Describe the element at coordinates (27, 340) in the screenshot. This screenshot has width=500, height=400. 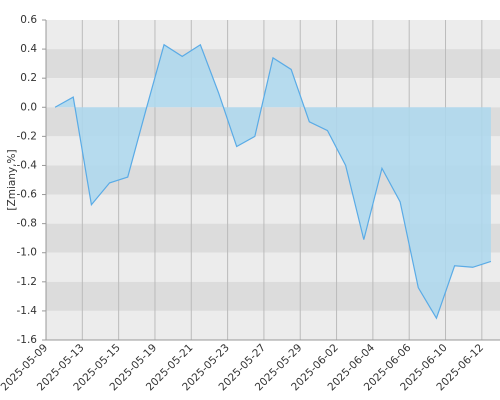
I see `y-tick-label: -1.6` at that location.